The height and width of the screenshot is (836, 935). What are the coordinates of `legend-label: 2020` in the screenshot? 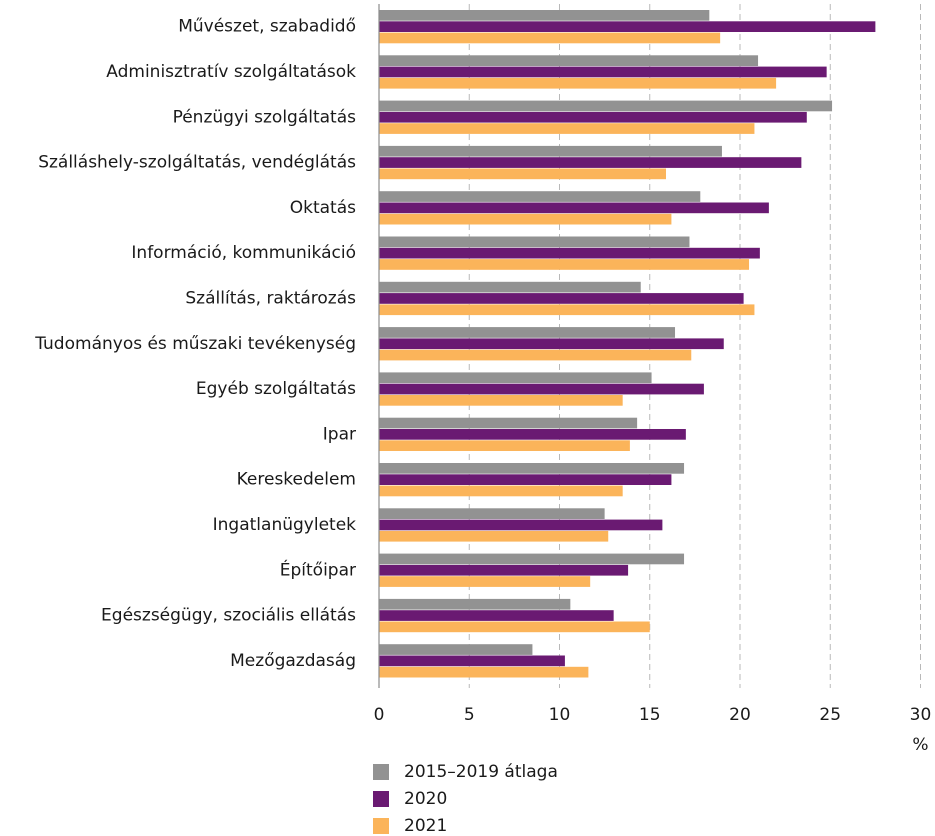 It's located at (425, 799).